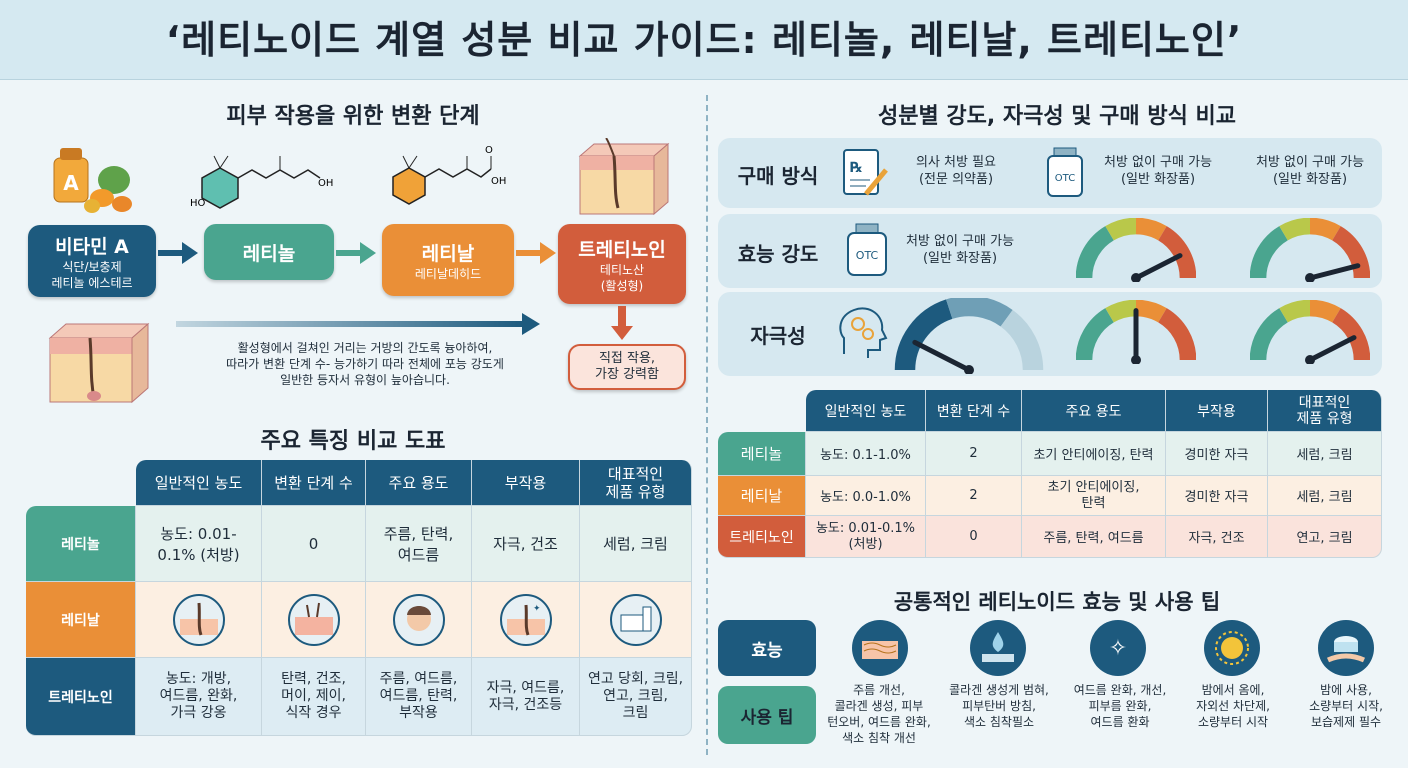 Image resolution: width=1408 pixels, height=768 pixels. What do you see at coordinates (1310, 162) in the screenshot?
I see `purchase-c3-l1: 처방 없이 구매 가능` at bounding box center [1310, 162].